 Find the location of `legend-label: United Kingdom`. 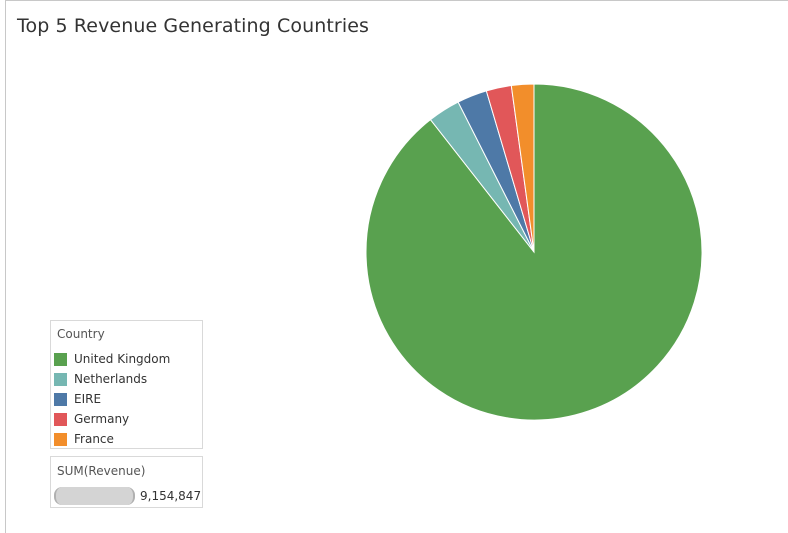

legend-label: United Kingdom is located at coordinates (122, 359).